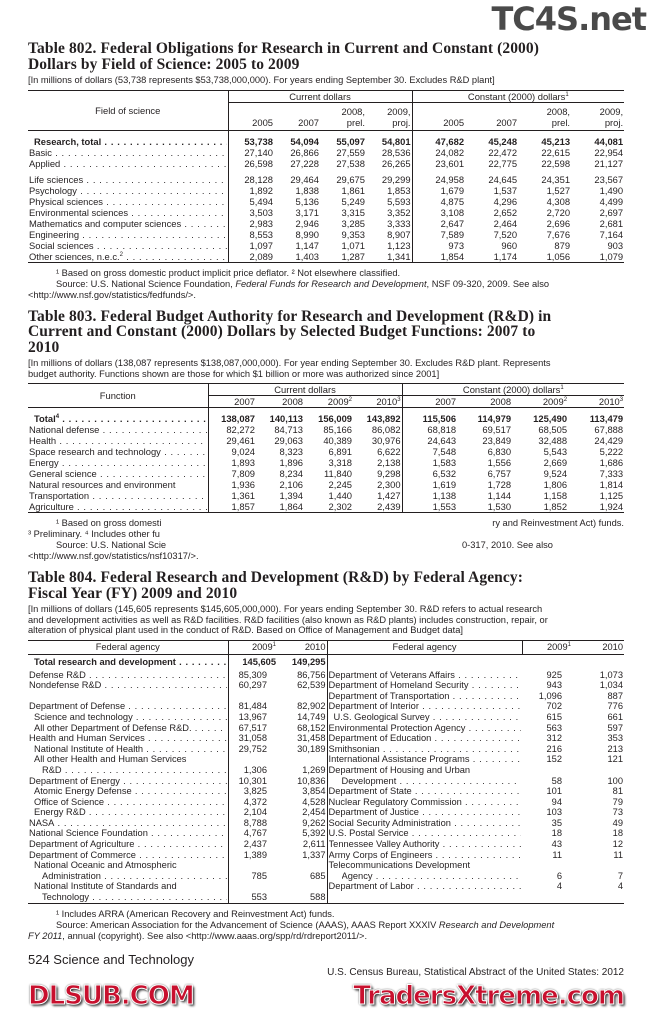 Image resolution: width=652 pixels, height=1024 pixels. What do you see at coordinates (261, 234) in the screenshot?
I see `value-cell: 8,553` at bounding box center [261, 234].